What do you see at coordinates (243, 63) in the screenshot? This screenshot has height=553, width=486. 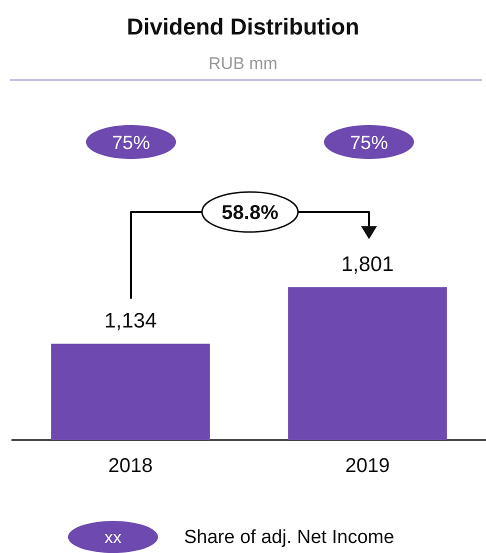 I see `chart-subtitle: RUB mm` at bounding box center [243, 63].